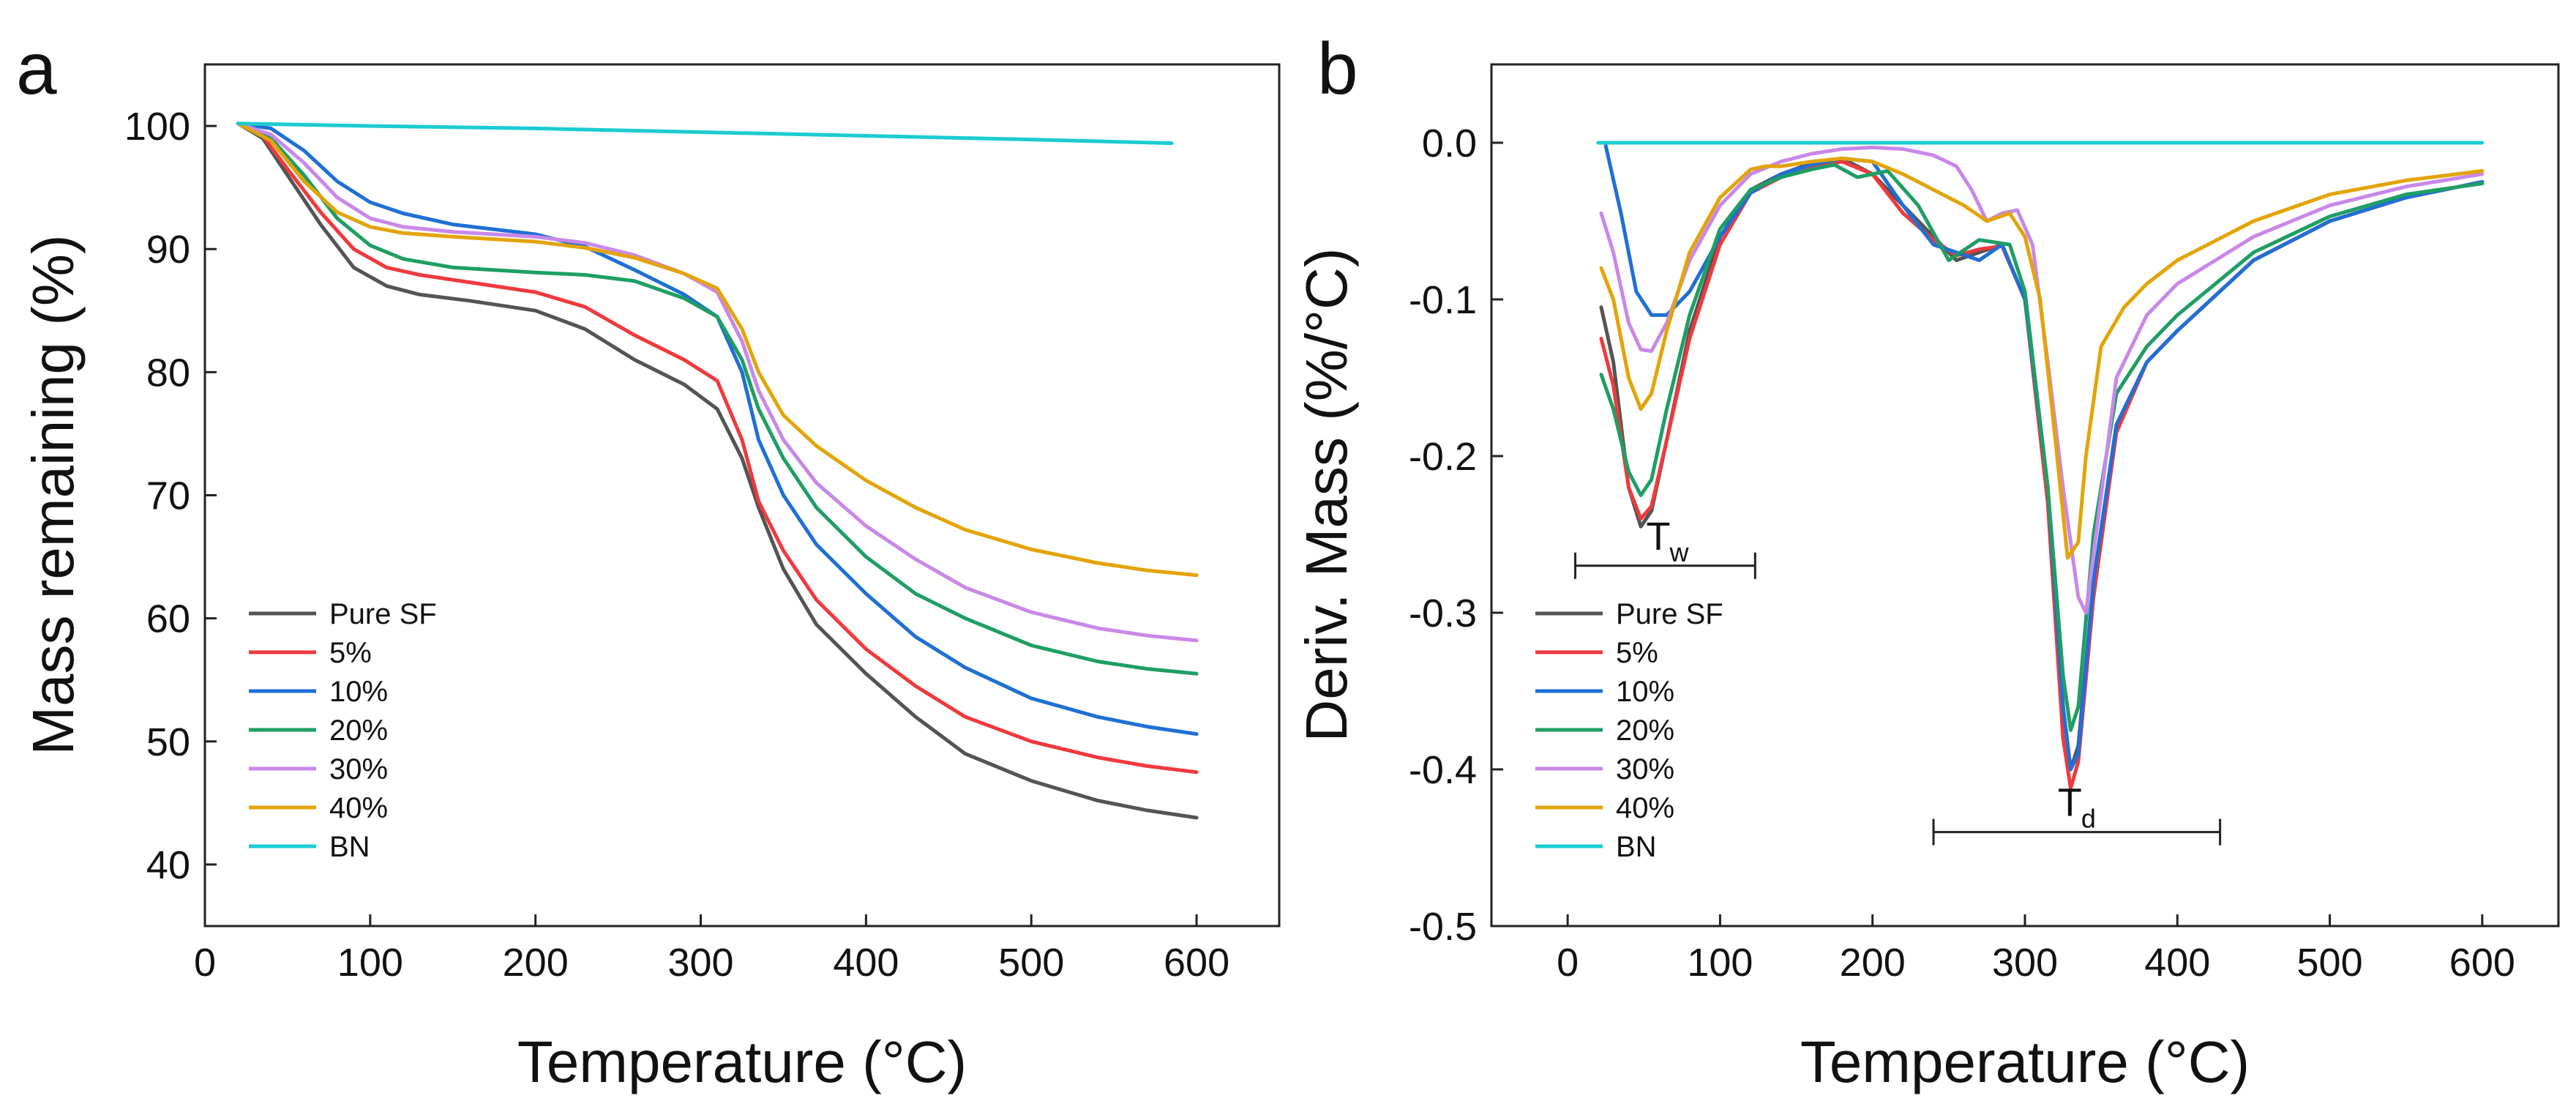 The image size is (2576, 1112). What do you see at coordinates (2042, 358) in the screenshot?
I see `series-line-40pct` at bounding box center [2042, 358].